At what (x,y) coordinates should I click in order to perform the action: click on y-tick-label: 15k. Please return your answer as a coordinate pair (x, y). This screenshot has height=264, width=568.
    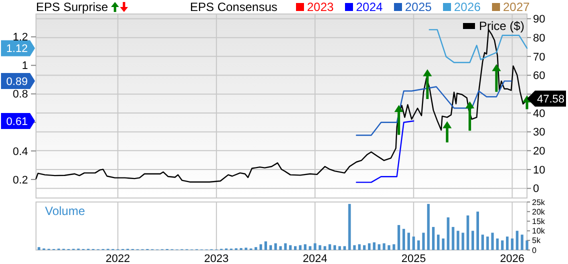
    Looking at the image, I should click on (539, 221).